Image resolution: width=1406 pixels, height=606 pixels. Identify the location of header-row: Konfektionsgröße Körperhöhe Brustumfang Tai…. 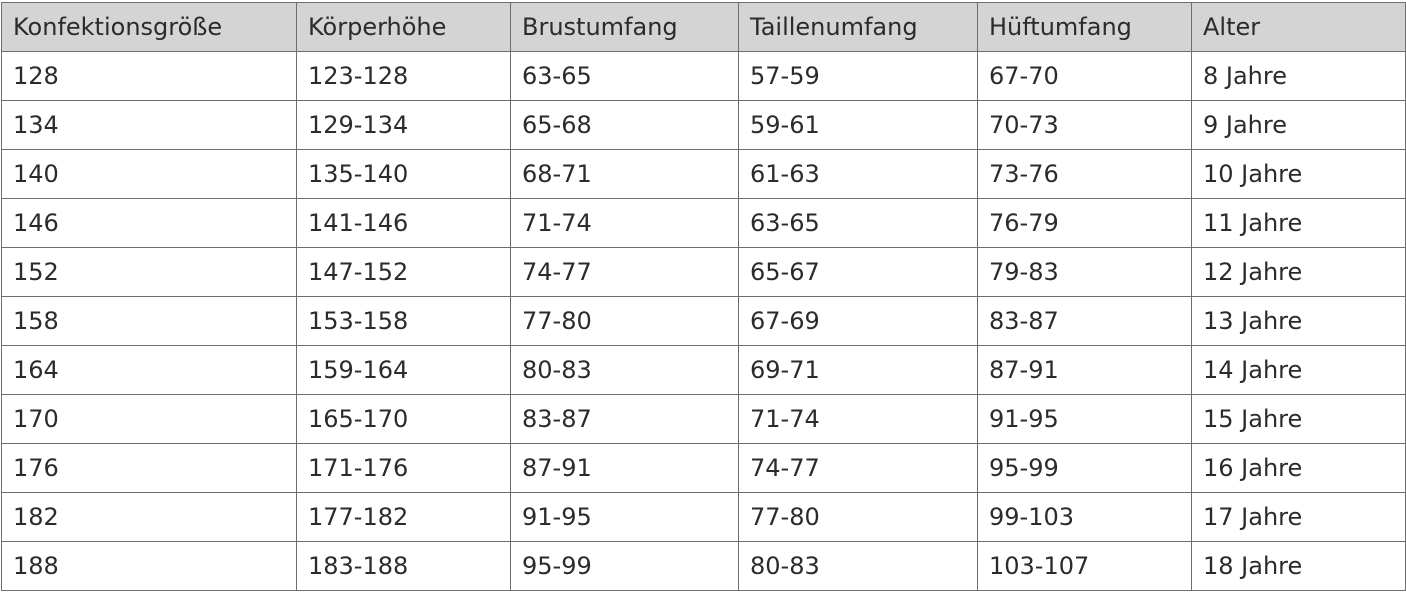
(703, 27).